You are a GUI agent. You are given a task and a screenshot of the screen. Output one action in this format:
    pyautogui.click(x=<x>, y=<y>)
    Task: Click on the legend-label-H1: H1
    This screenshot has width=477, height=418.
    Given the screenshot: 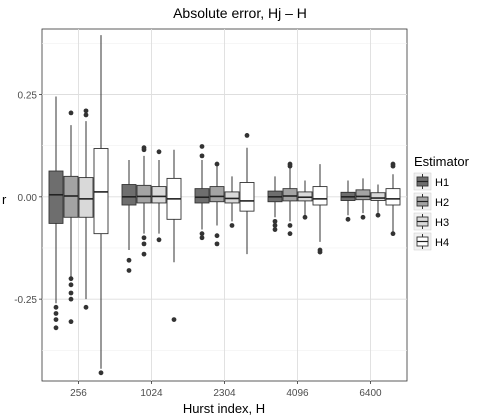 What is the action you would take?
    pyautogui.click(x=442, y=183)
    